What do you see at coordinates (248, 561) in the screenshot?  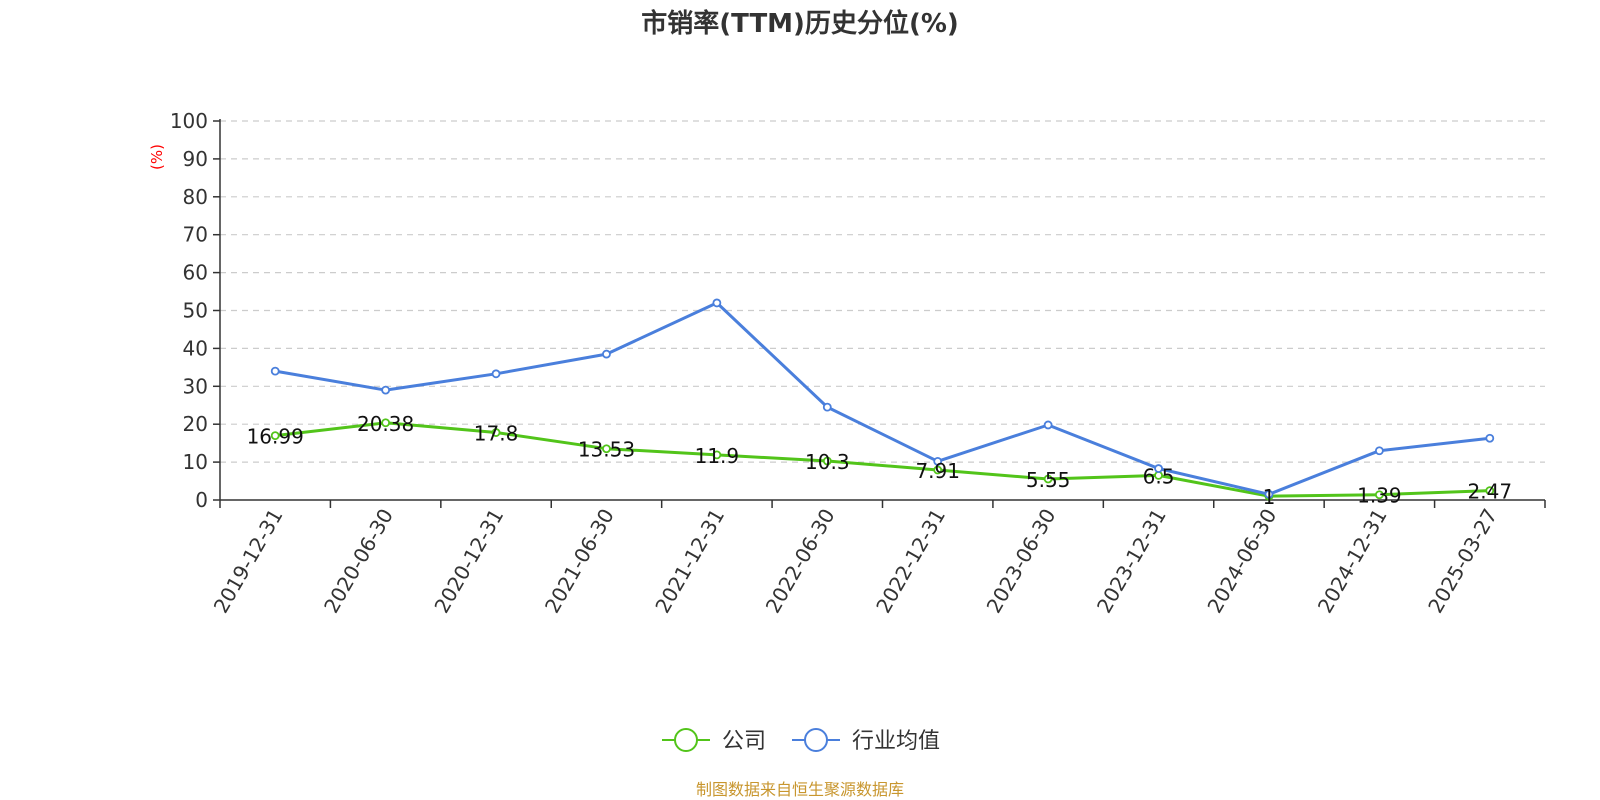 I see `x-tick-label: 2019-12-31` at bounding box center [248, 561].